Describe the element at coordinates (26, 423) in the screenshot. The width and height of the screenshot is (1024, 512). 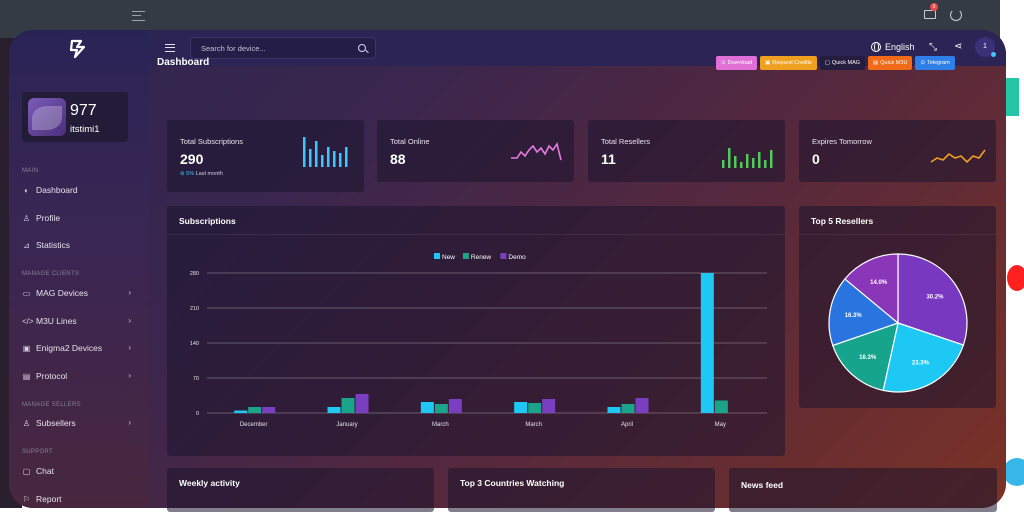
I see `users-icon: ♙` at that location.